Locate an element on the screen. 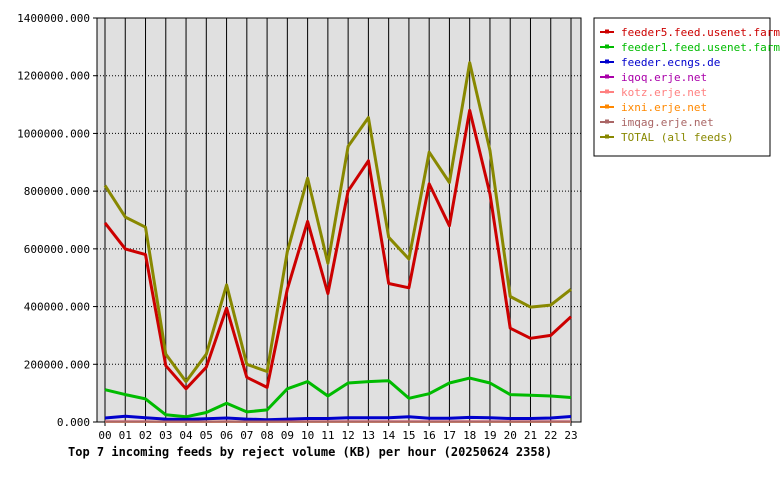 This screenshot has width=780, height=485. x-tick-label: 12 is located at coordinates (348, 435).